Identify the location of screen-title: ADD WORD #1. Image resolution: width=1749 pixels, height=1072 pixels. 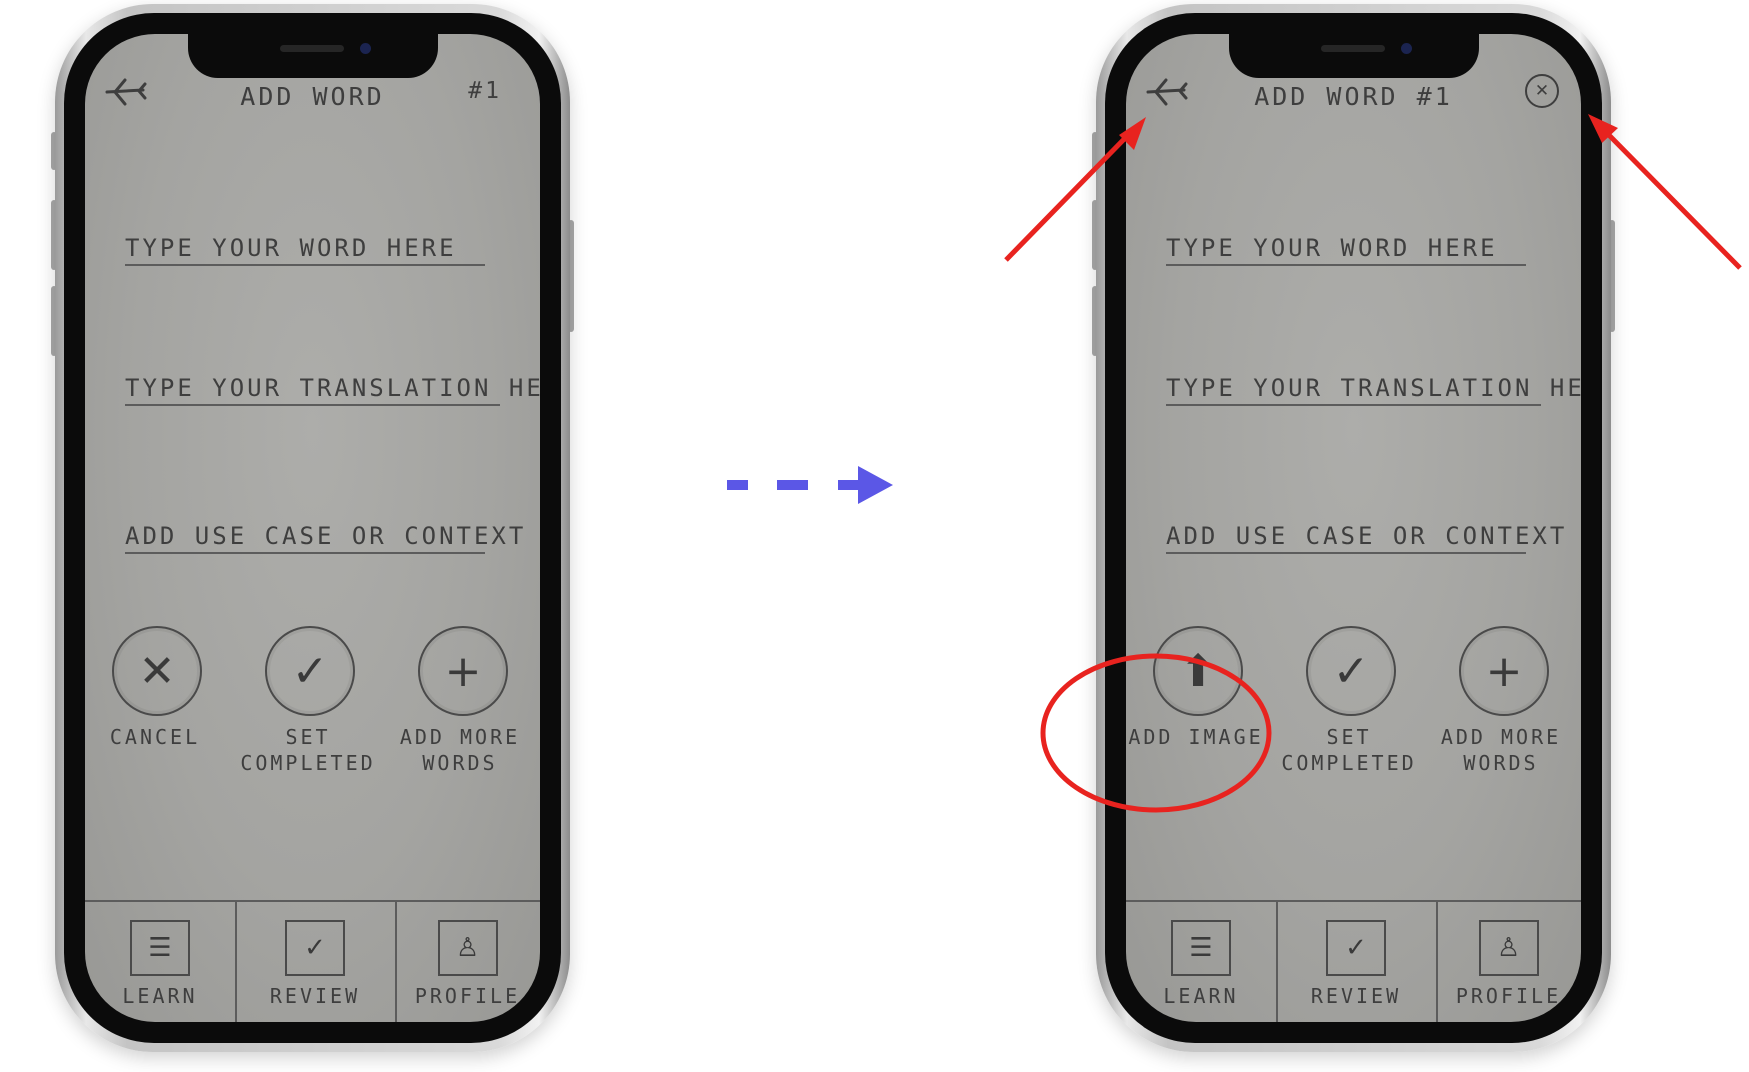
(1353, 96).